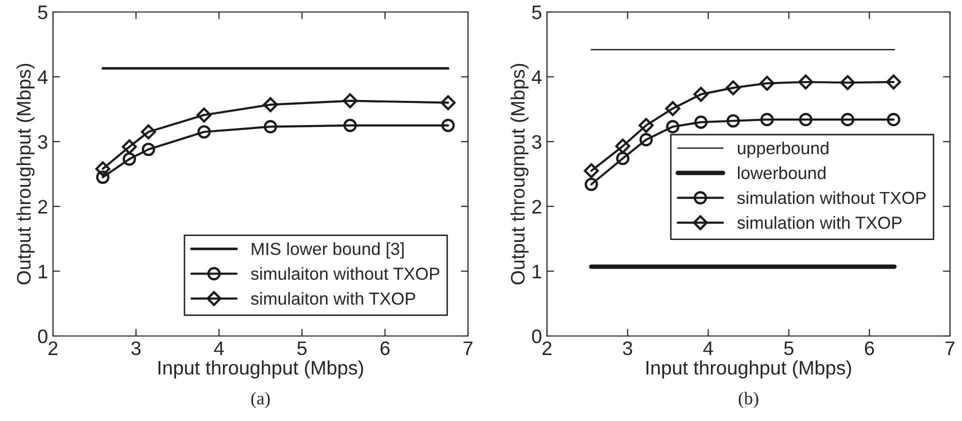 The height and width of the screenshot is (421, 962). What do you see at coordinates (333, 298) in the screenshot?
I see `legend-label: simulaiton with TXOP` at bounding box center [333, 298].